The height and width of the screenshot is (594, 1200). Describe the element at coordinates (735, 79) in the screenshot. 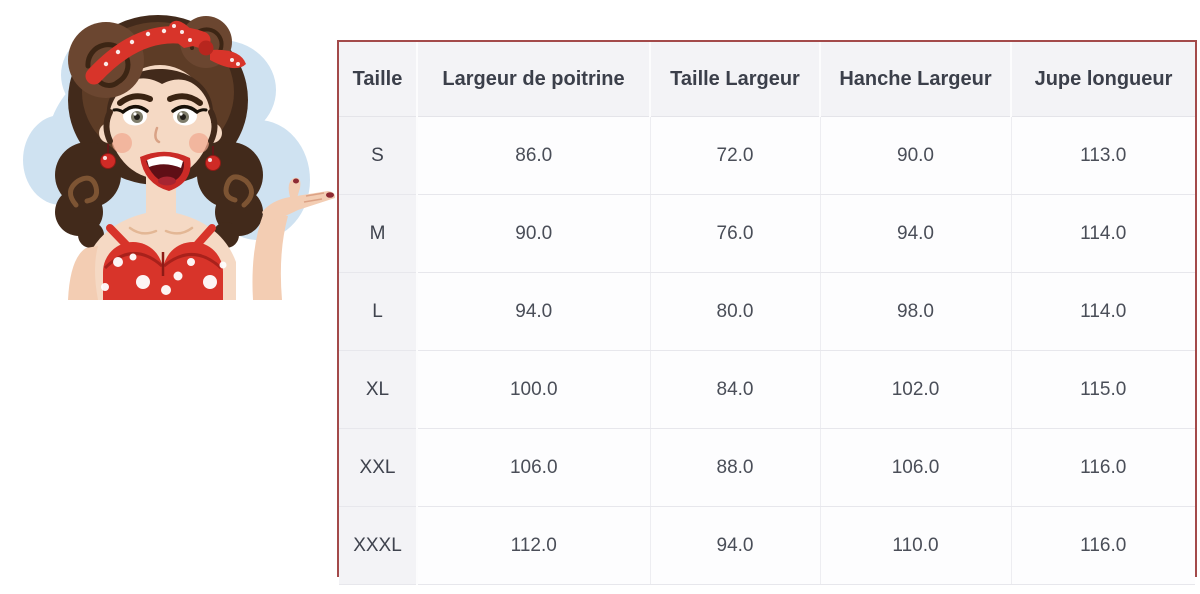

I see `column-header-waist-width: Taille Largeur` at that location.